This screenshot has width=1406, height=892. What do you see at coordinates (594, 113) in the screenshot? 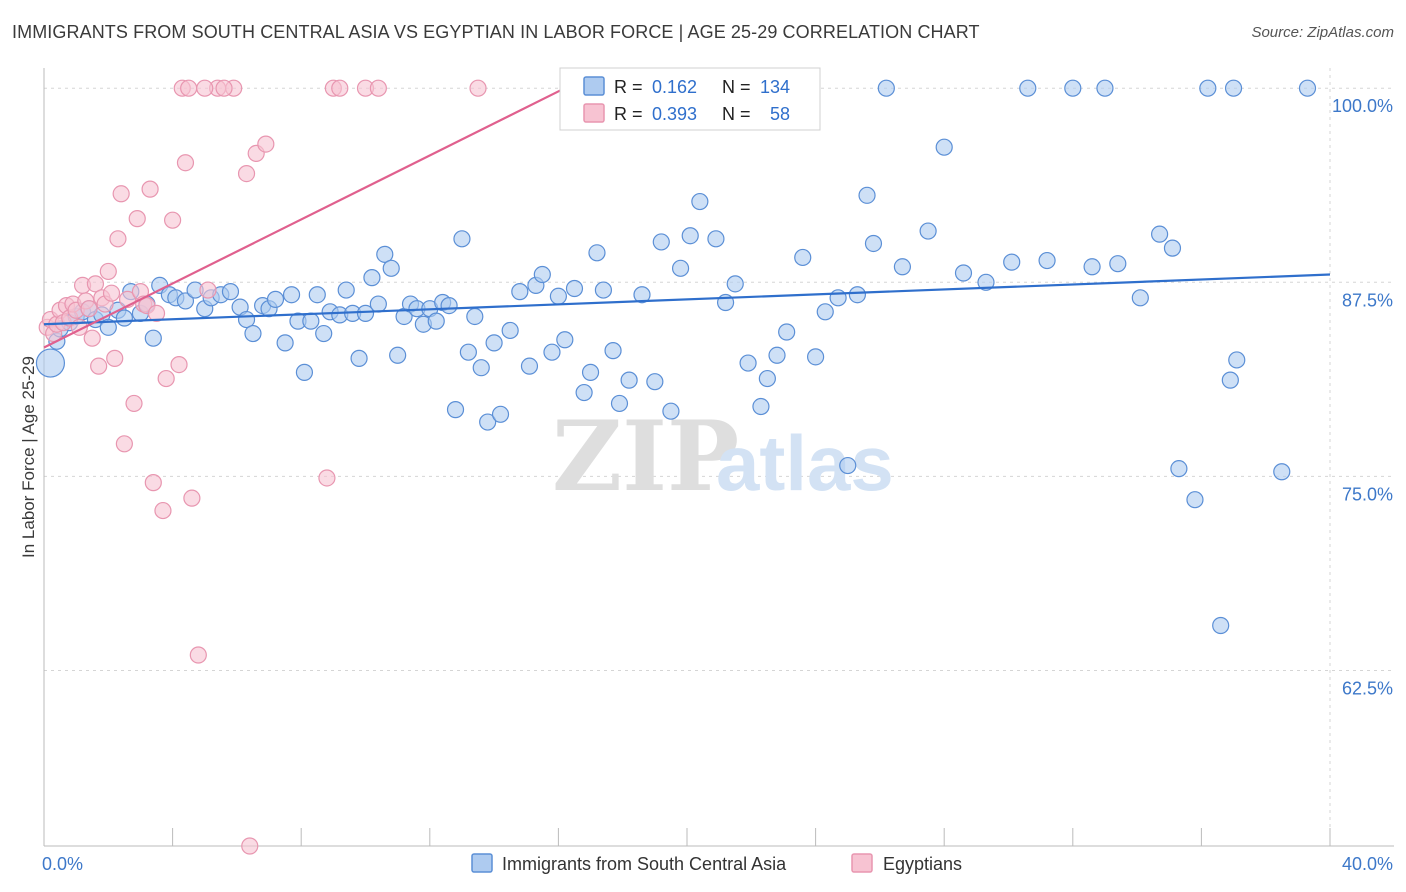
I see `stats-legend-swatch-pink` at bounding box center [594, 113].